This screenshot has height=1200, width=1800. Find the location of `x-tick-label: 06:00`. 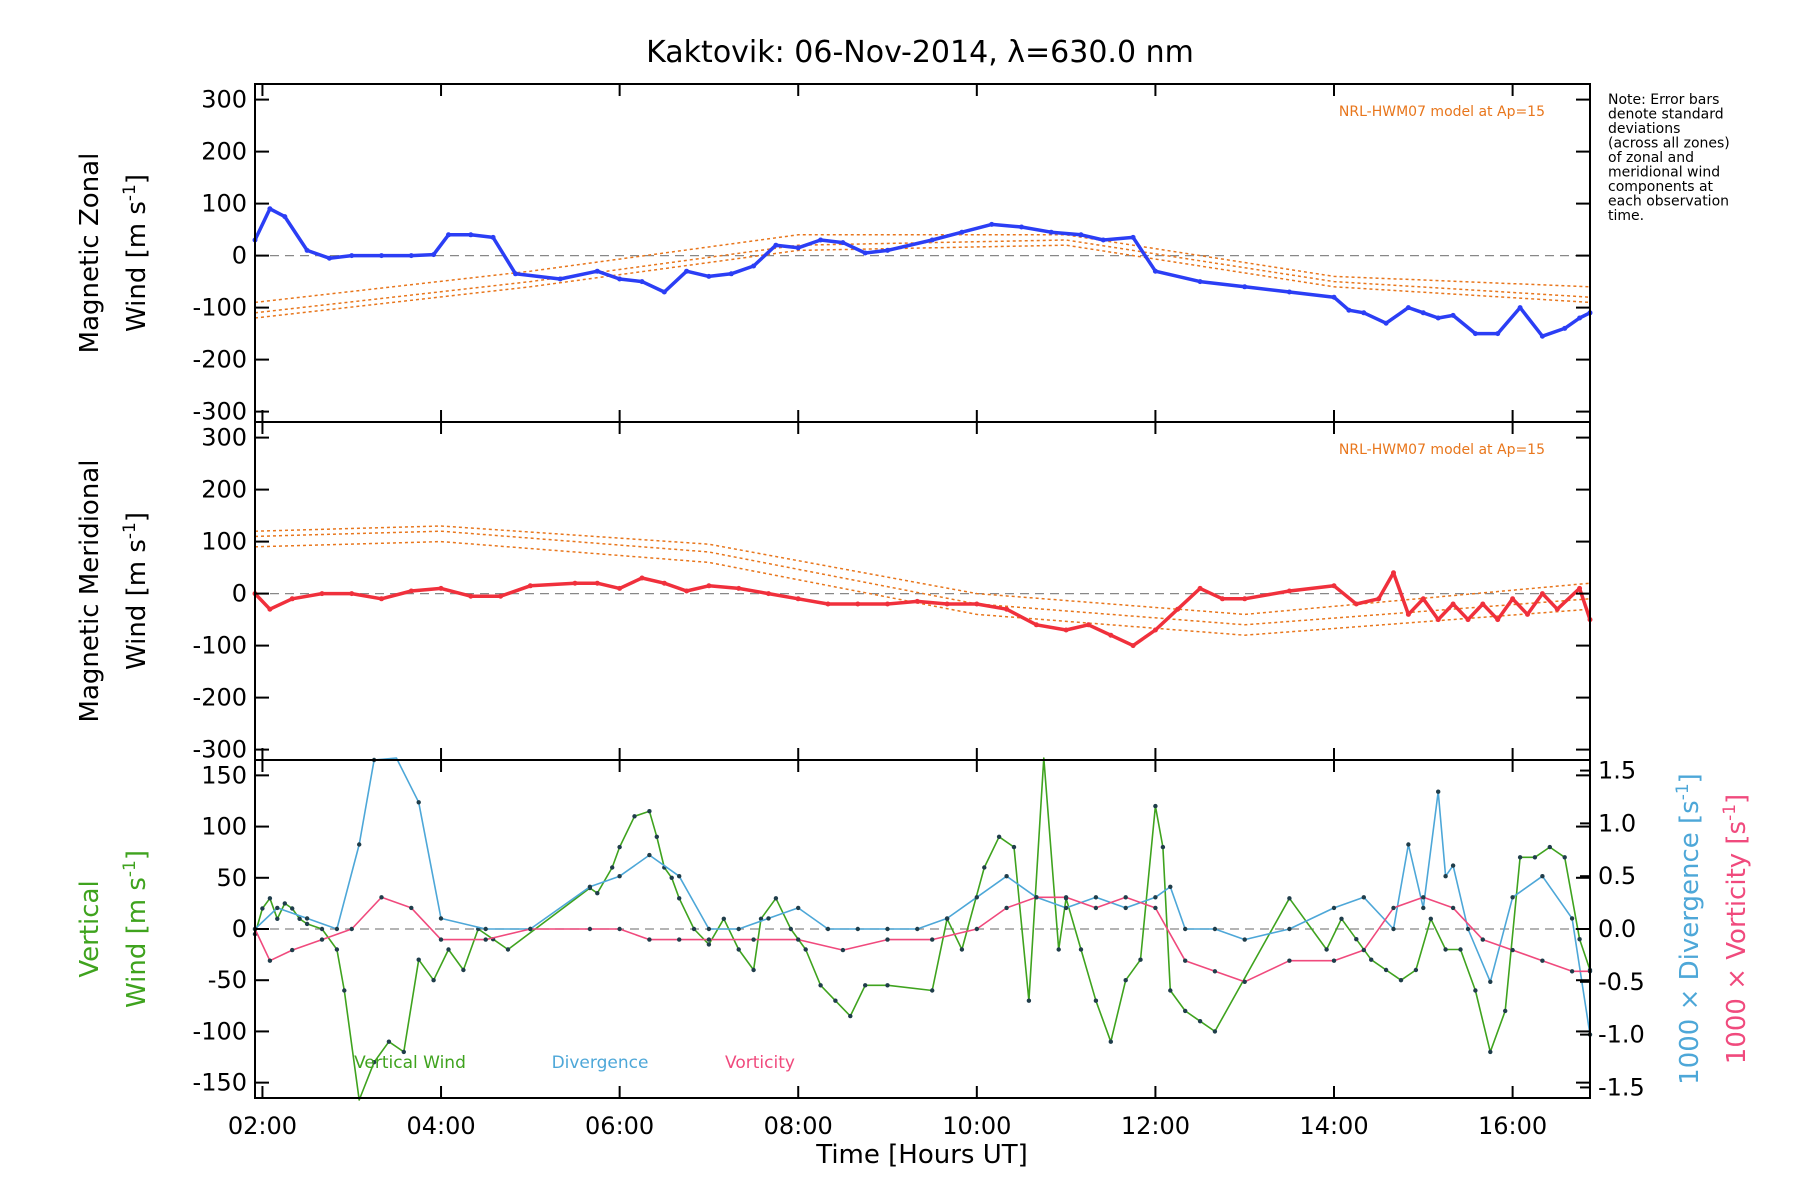

x-tick-label: 06:00 is located at coordinates (619, 1126).